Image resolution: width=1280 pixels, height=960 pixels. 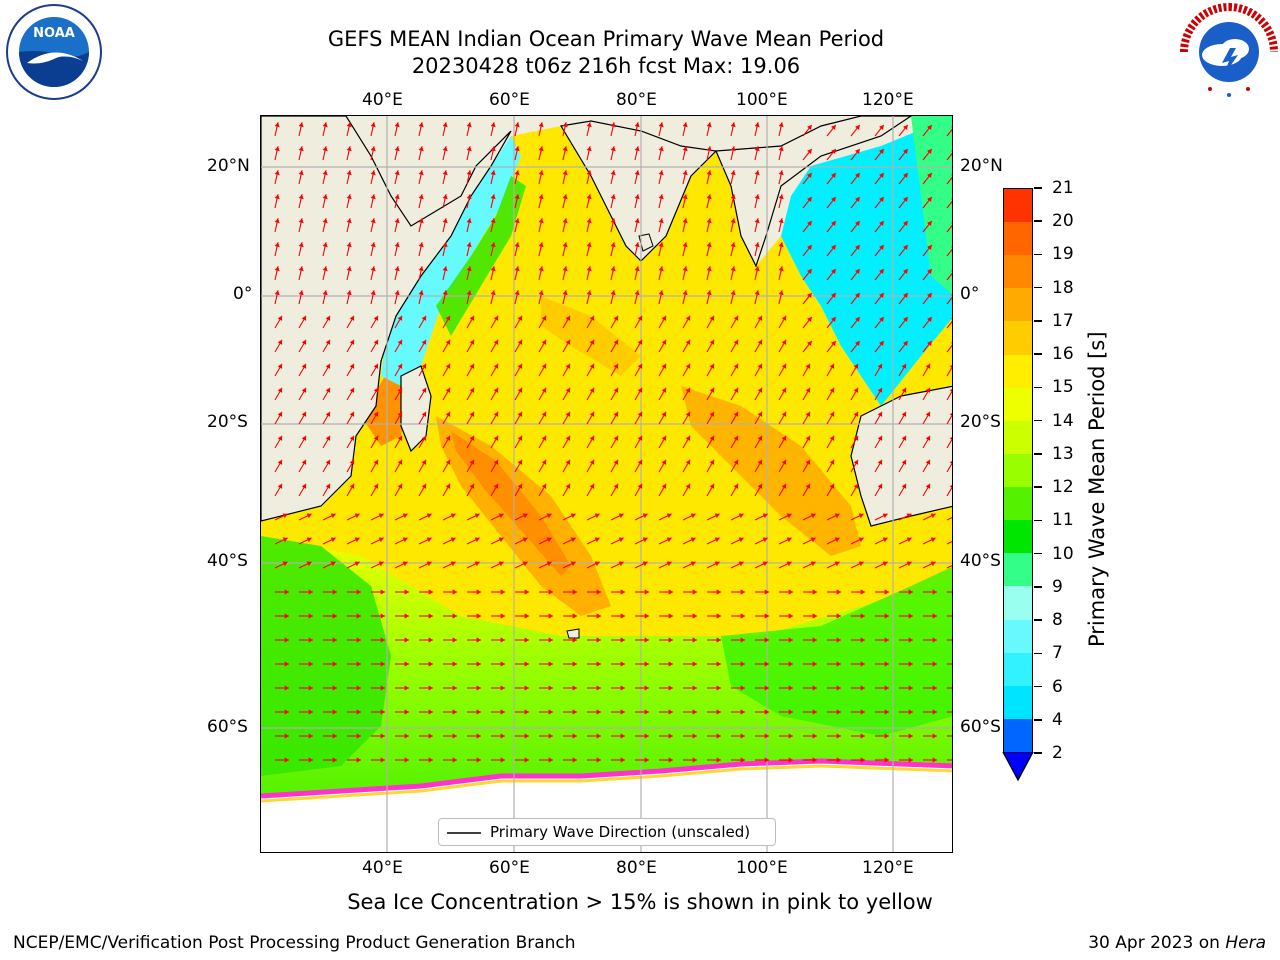 I want to click on colorbar-tick-label: 19, so click(x=1063, y=254).